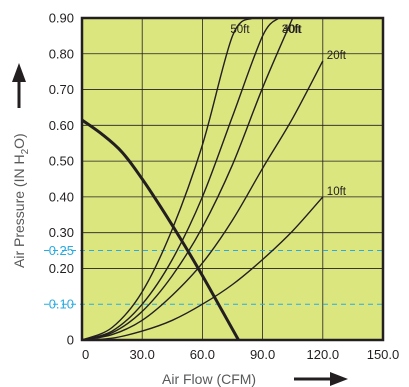 The width and height of the screenshot is (409, 387). What do you see at coordinates (321, 379) in the screenshot?
I see `x-axis-arrow` at bounding box center [321, 379].